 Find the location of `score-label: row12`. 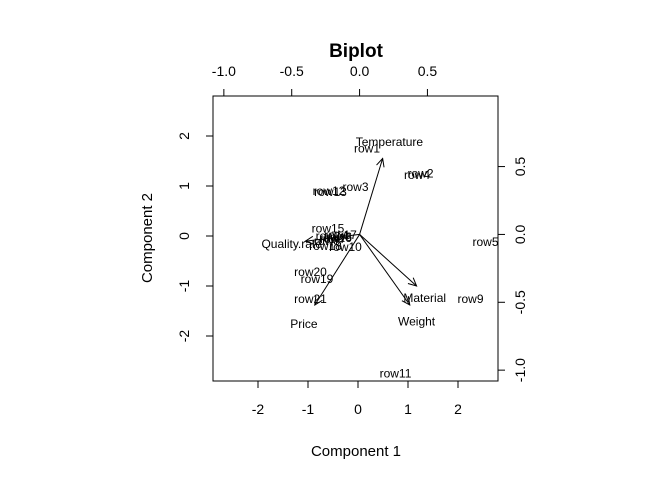

score-label: row12 is located at coordinates (329, 191).